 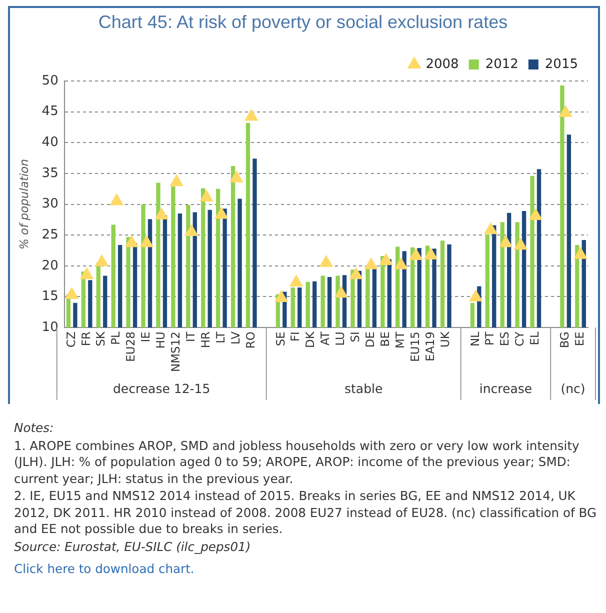 What do you see at coordinates (519, 338) in the screenshot?
I see `x-tick-label: CY` at bounding box center [519, 338].